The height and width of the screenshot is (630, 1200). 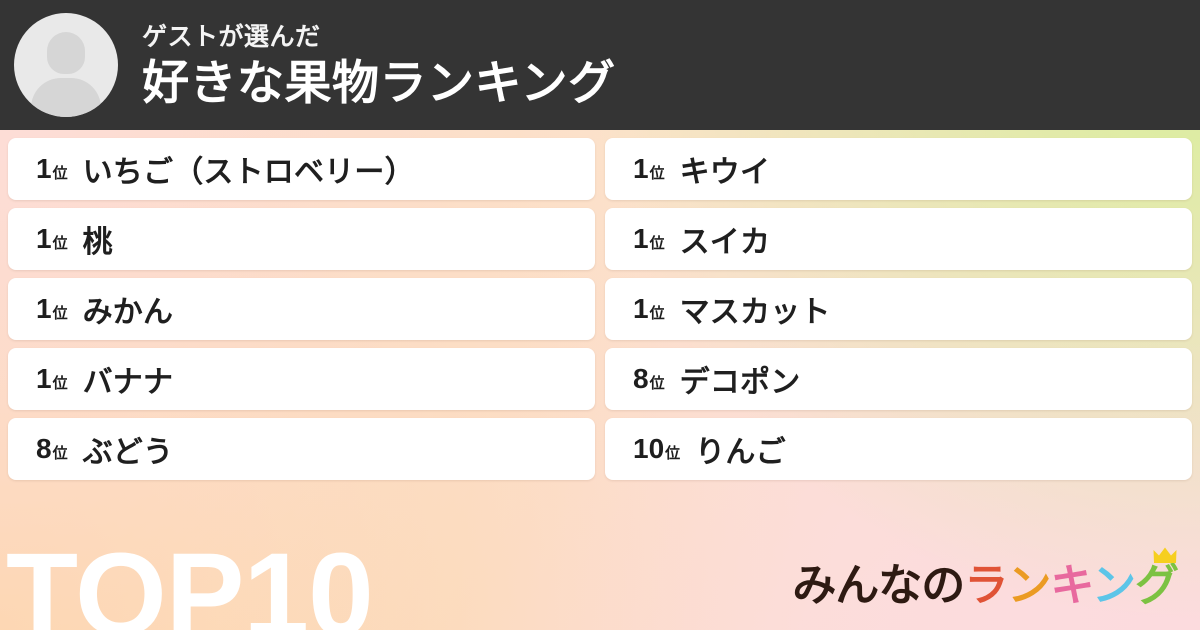 I want to click on ranking-item: 1 位いちご（ストロベリー）, so click(x=301, y=169).